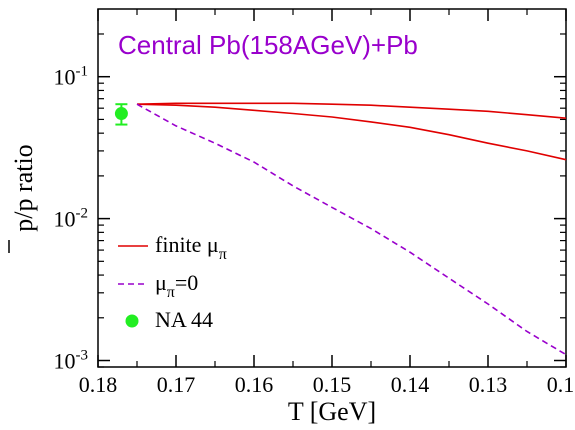  I want to click on x-tick-label: 0.14, so click(410, 384).